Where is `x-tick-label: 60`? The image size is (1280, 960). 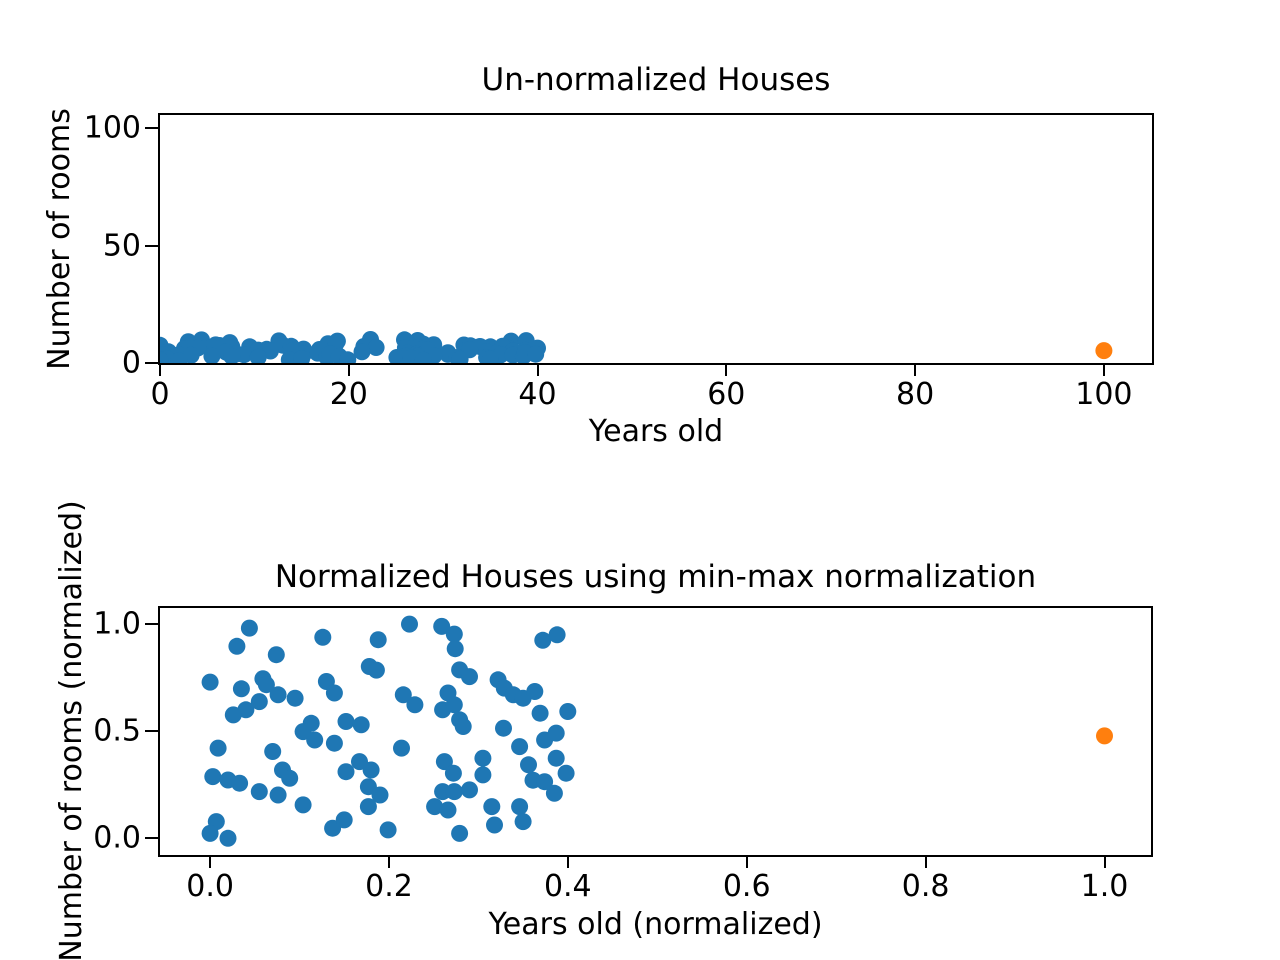 x-tick-label: 60 is located at coordinates (726, 394).